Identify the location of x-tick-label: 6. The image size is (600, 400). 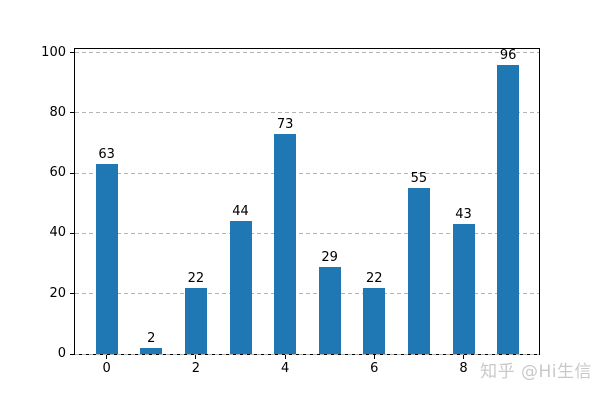
(374, 368).